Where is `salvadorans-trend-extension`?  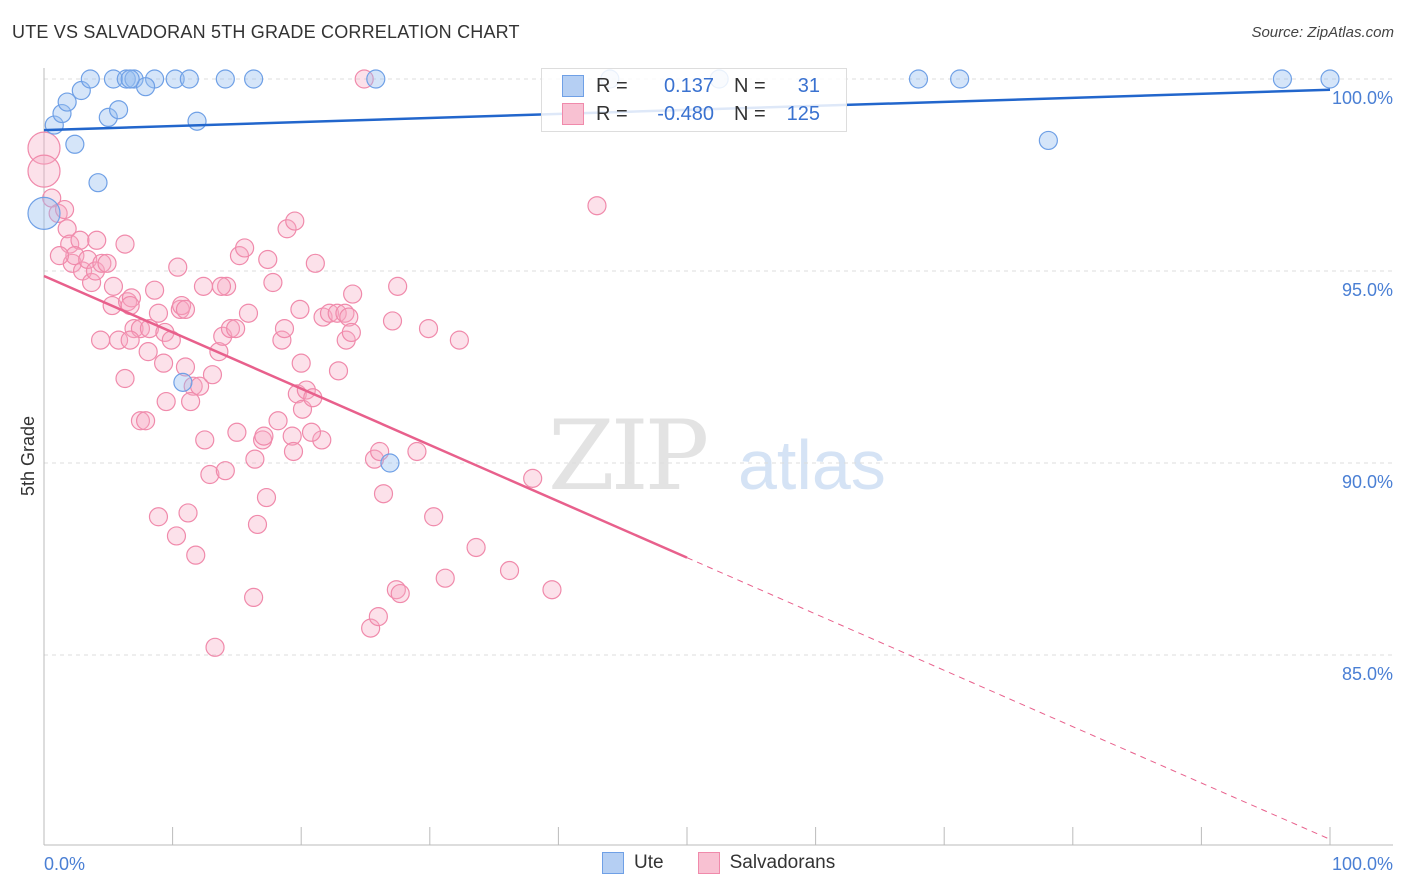 salvadorans-trend-extension is located at coordinates (1008, 698).